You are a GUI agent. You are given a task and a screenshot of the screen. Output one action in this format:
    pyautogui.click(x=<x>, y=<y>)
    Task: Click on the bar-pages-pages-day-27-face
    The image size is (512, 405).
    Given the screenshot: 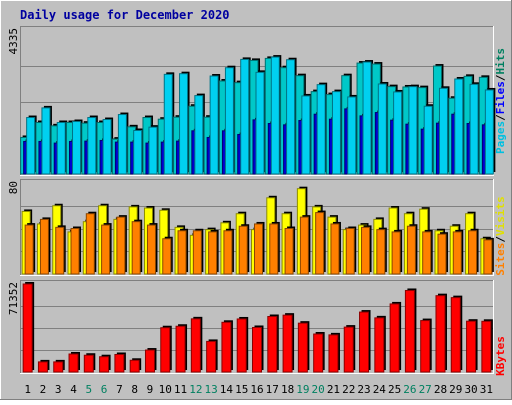 What is the action you would take?
    pyautogui.click(x=428, y=140)
    